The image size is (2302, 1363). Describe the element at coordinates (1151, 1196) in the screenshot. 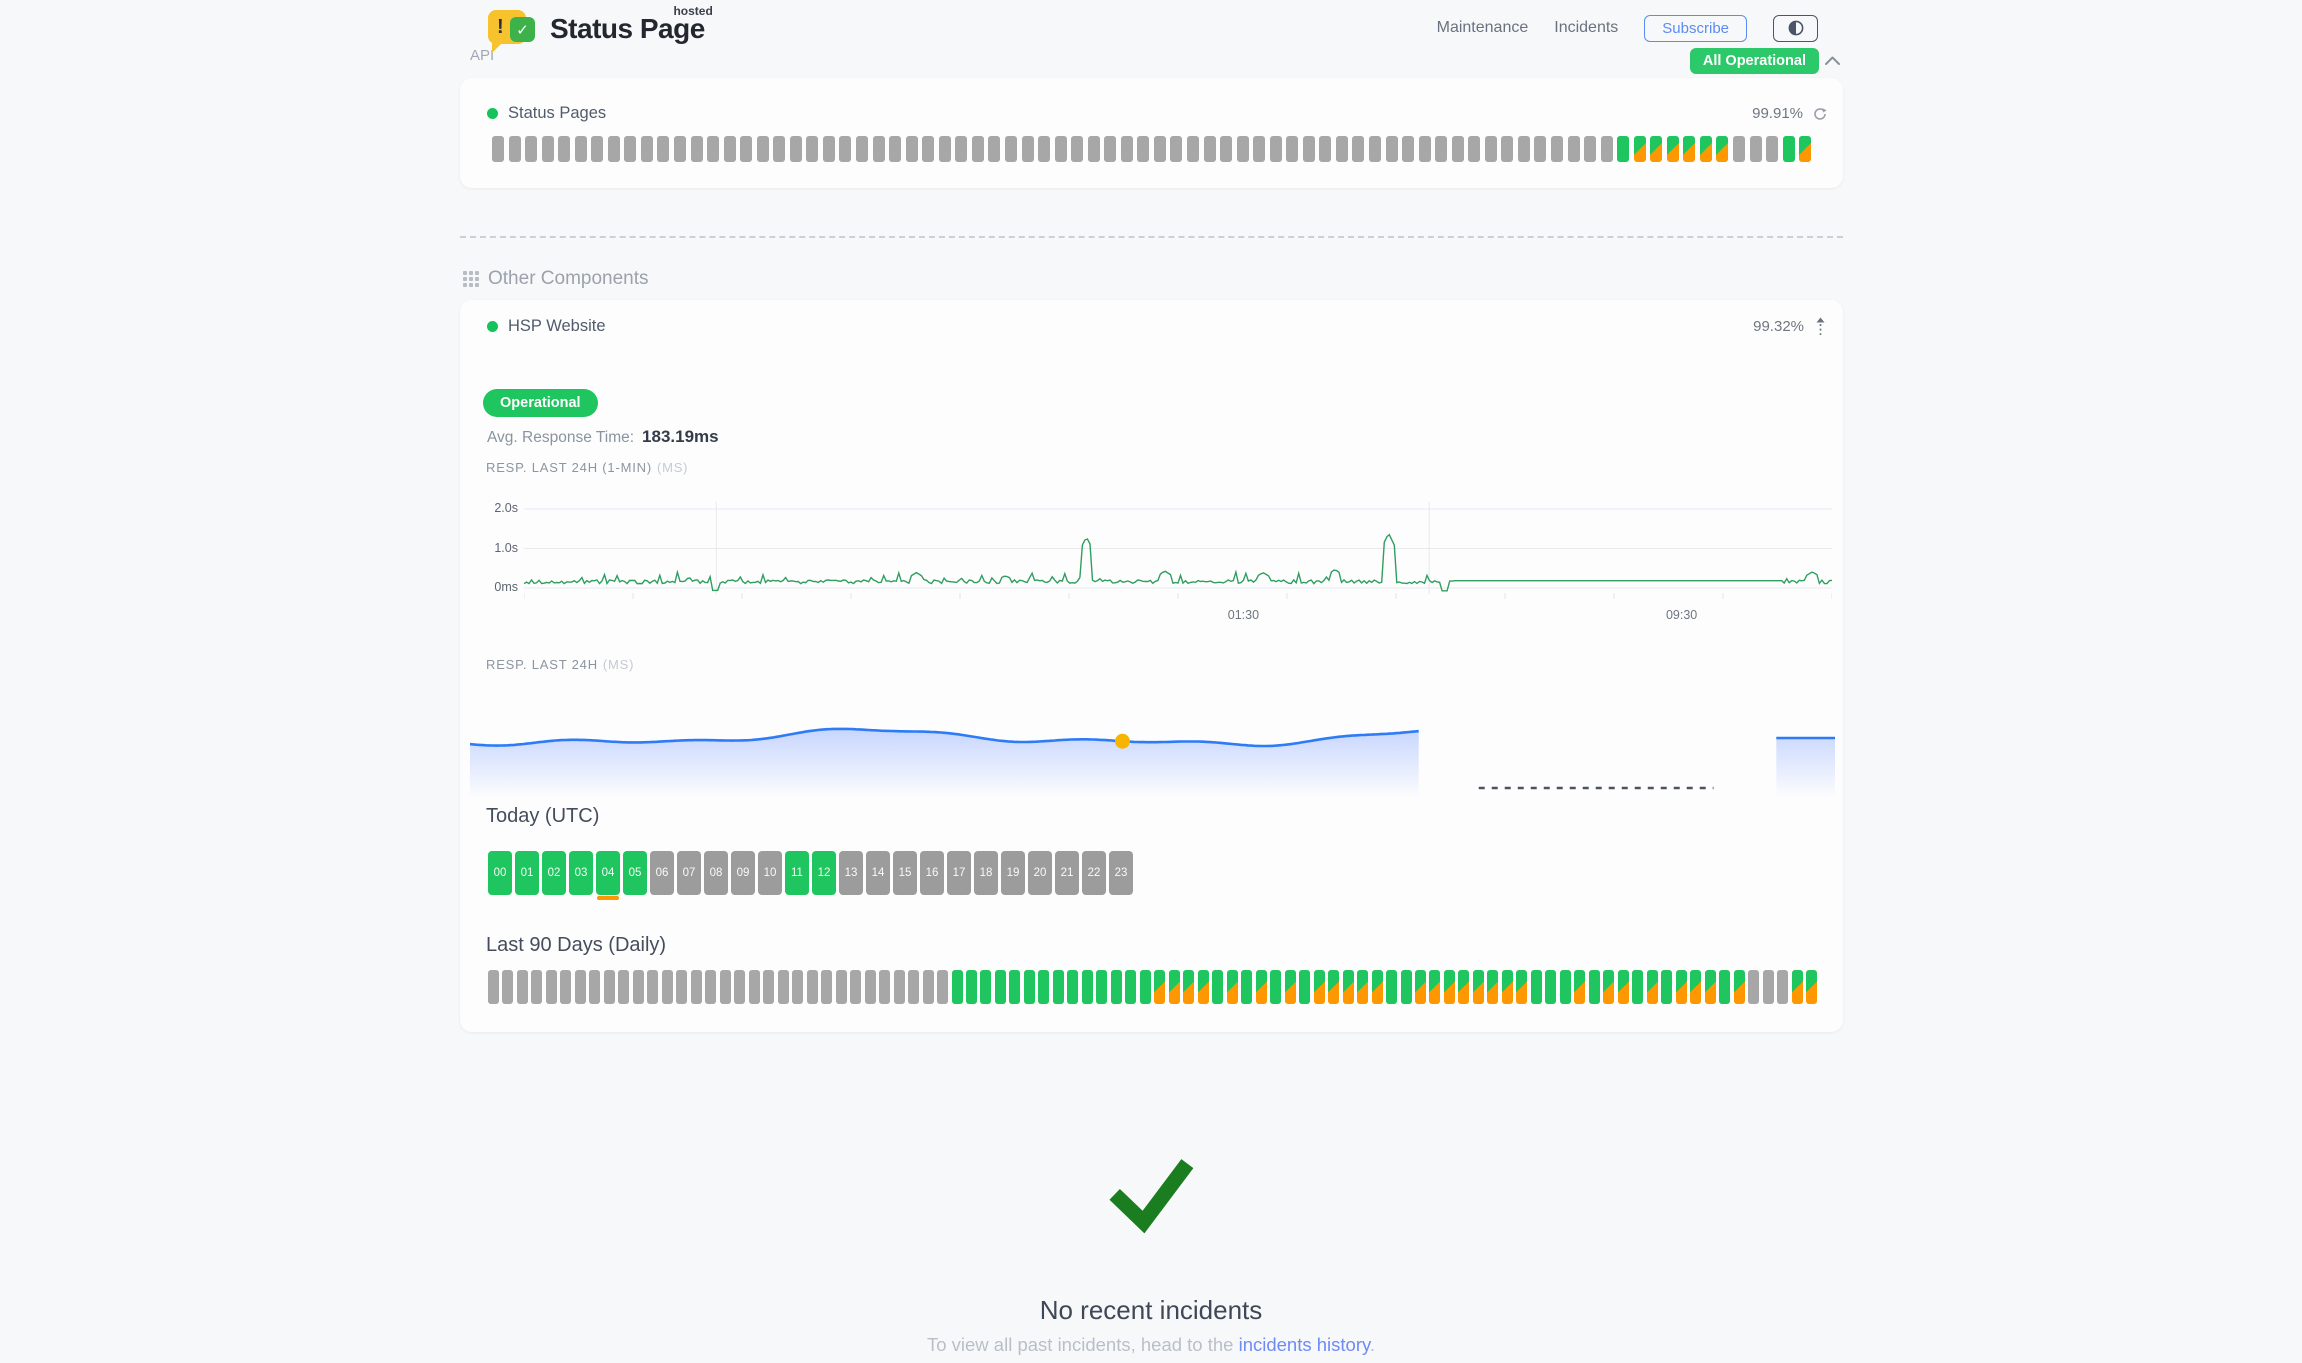

I see `big-check-icon` at that location.